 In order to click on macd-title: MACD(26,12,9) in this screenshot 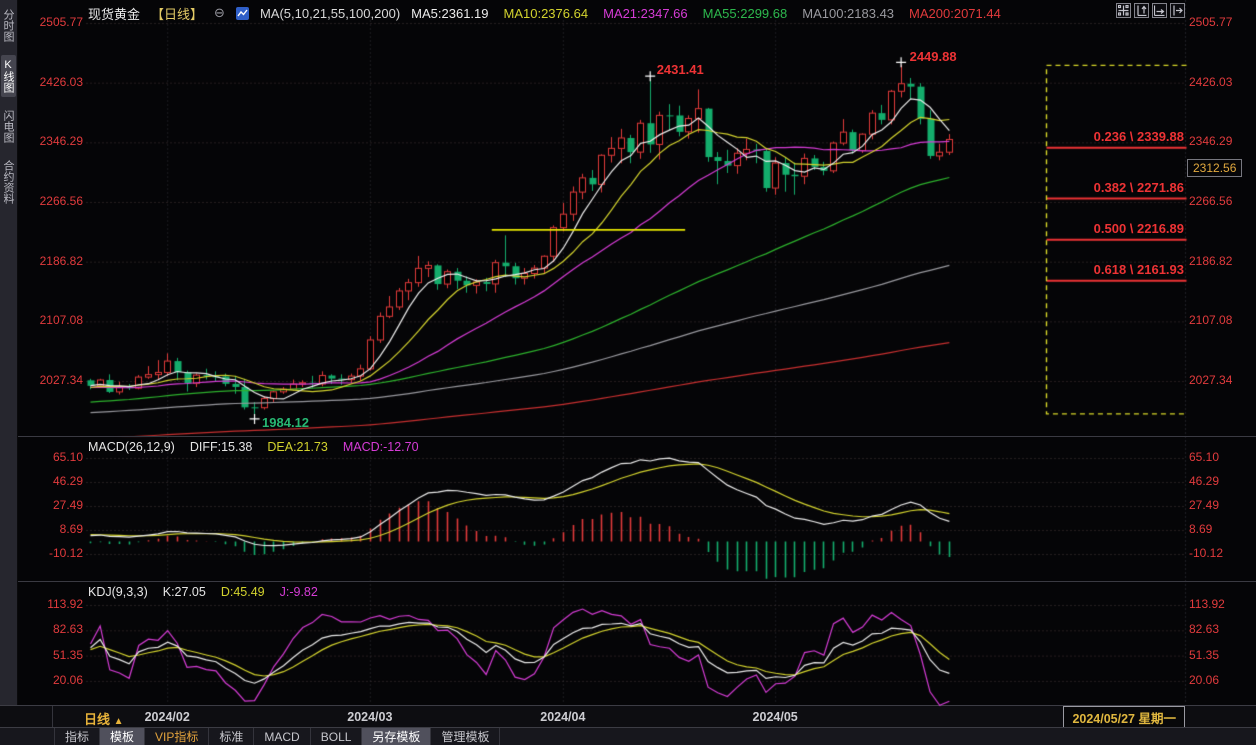, I will do `click(131, 447)`.